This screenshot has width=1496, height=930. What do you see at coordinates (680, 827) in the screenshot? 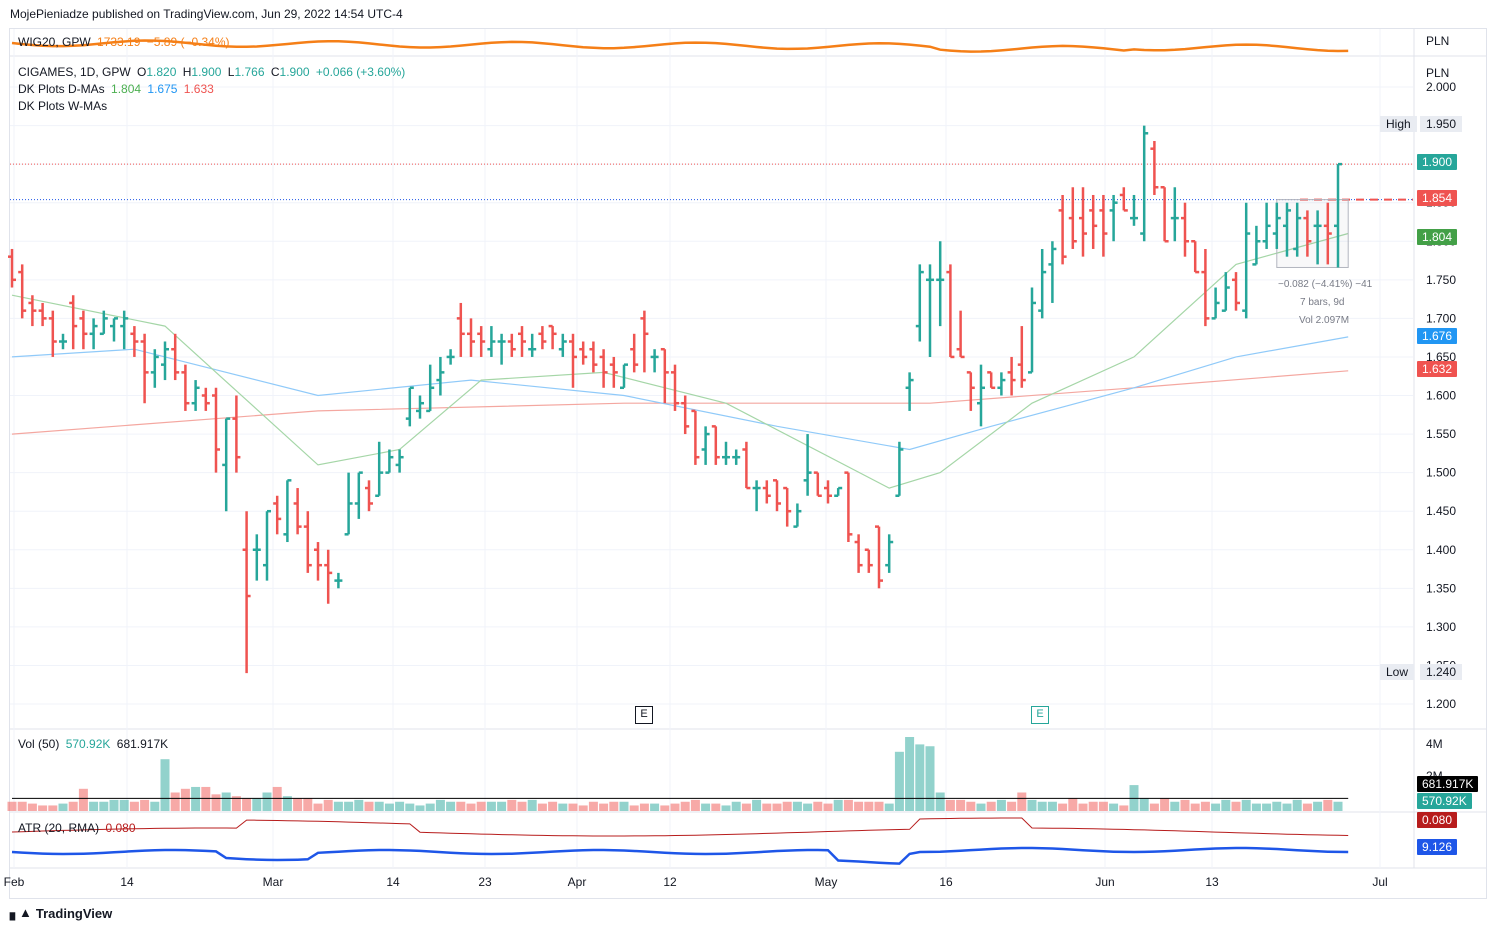
I see `atr-line` at bounding box center [680, 827].